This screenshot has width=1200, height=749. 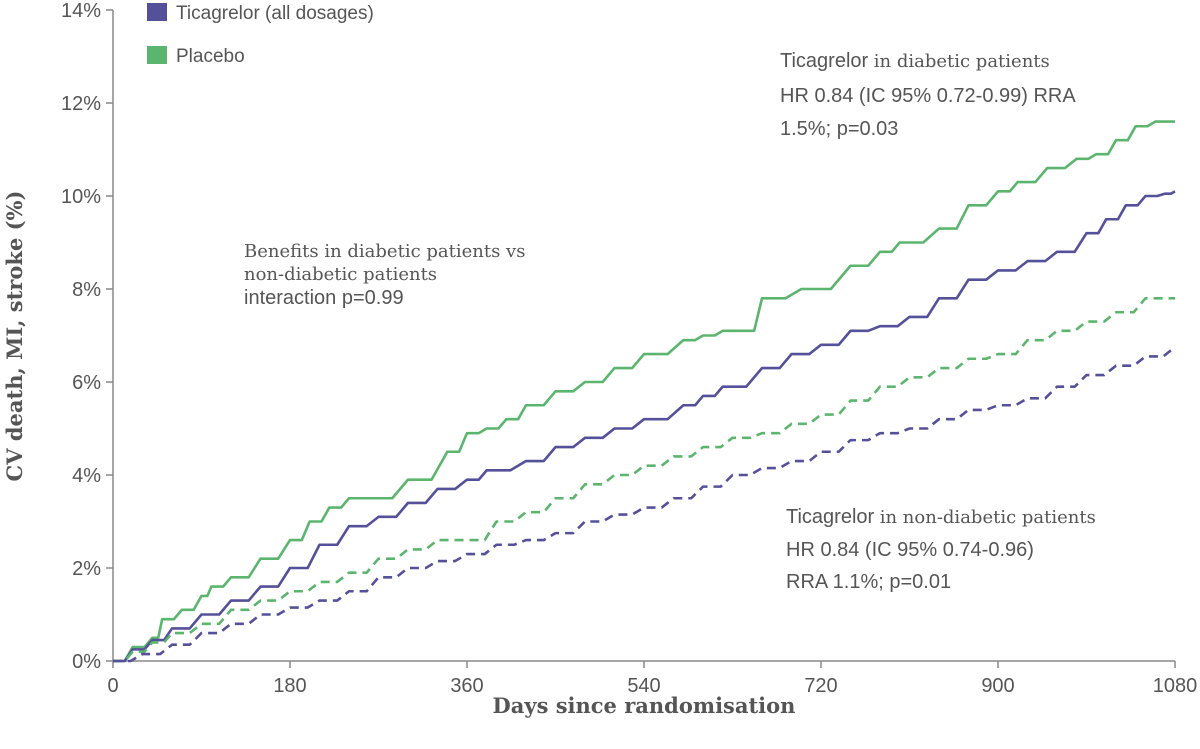 What do you see at coordinates (988, 517) in the screenshot?
I see `nondiabetic-group-highlight: in non-diabetic patients` at bounding box center [988, 517].